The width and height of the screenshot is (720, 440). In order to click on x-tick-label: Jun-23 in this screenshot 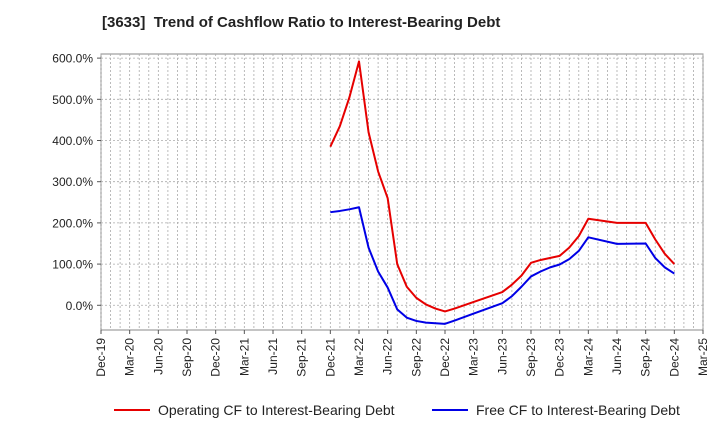, I will do `click(502, 356)`.